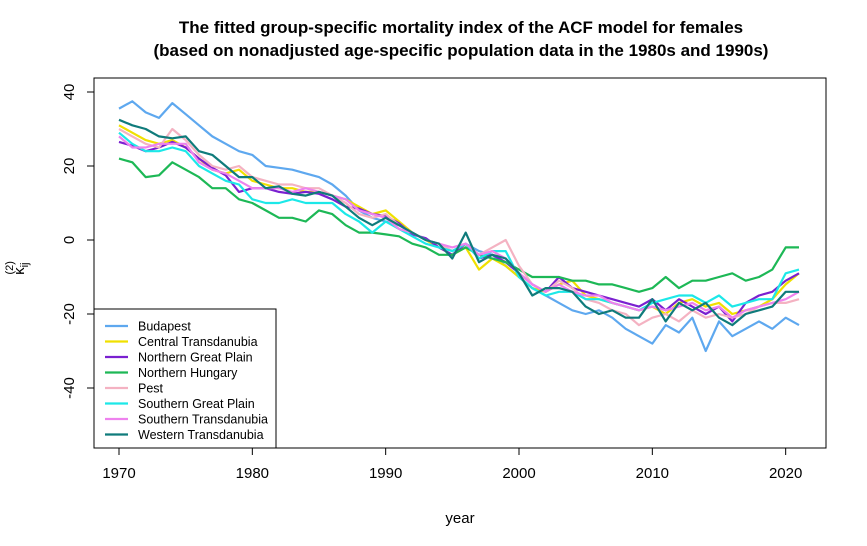 Image resolution: width=867 pixels, height=546 pixels. Describe the element at coordinates (118, 473) in the screenshot. I see `x-tick-label: 1970` at that location.